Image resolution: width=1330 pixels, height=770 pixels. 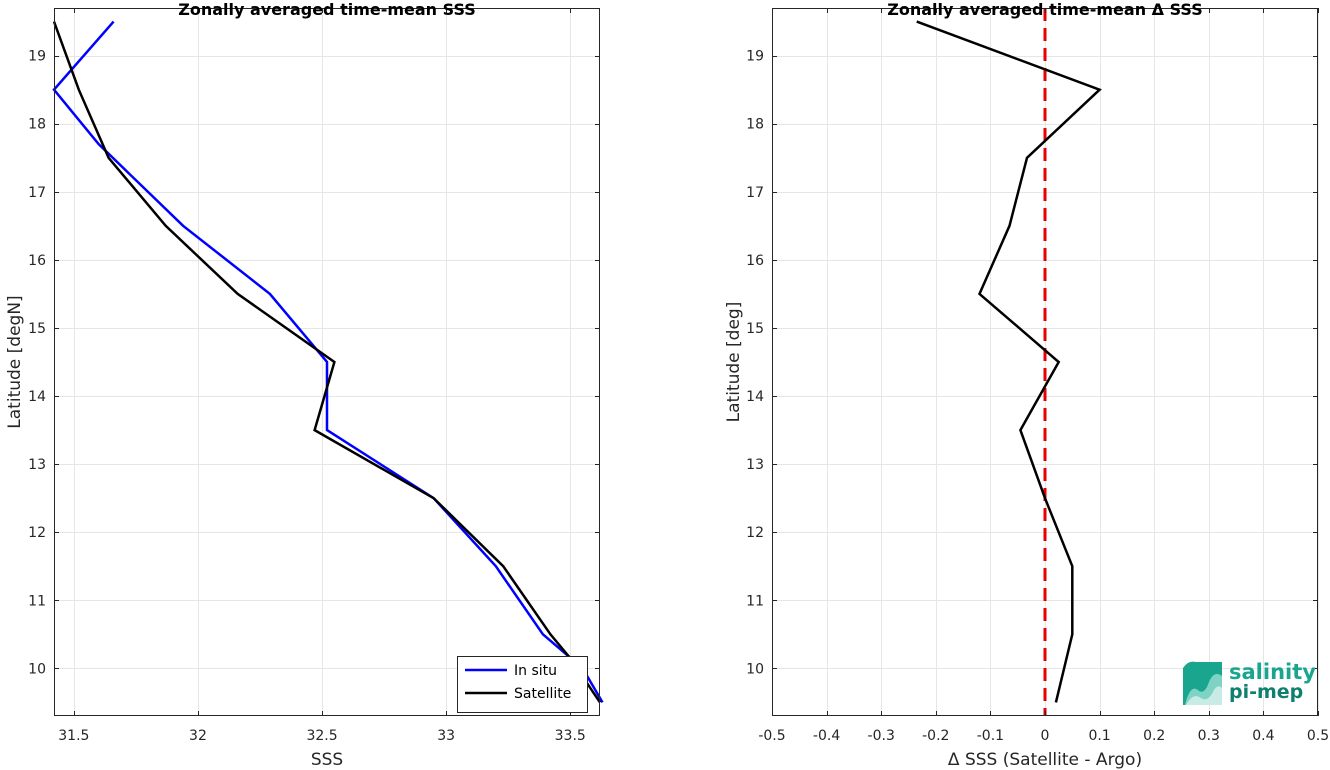 What do you see at coordinates (535, 671) in the screenshot?
I see `legend-label: In situ` at bounding box center [535, 671].